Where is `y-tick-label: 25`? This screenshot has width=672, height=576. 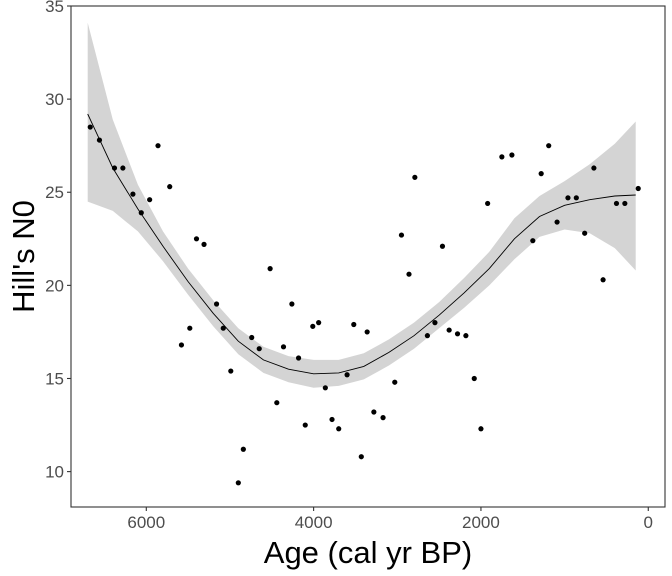 y-tick-label: 25 is located at coordinates (54, 192).